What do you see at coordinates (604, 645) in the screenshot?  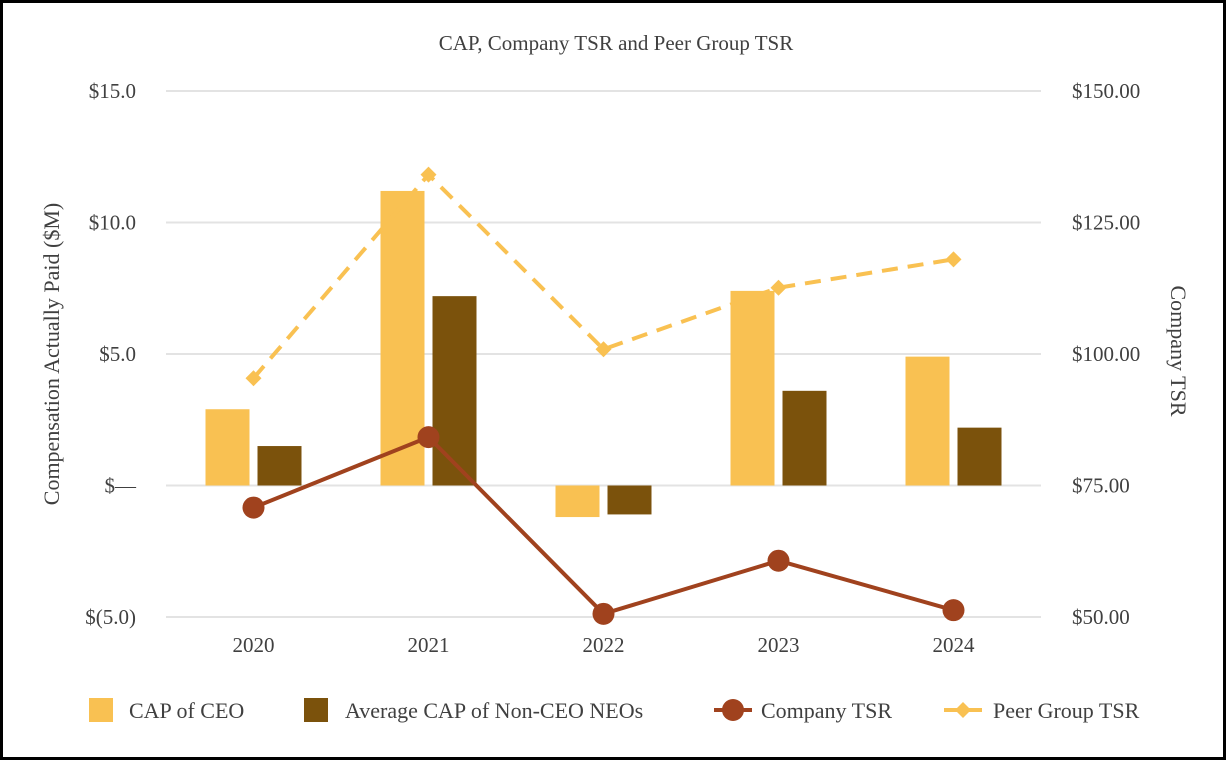 I see `x-tick-label: 2022` at bounding box center [604, 645].